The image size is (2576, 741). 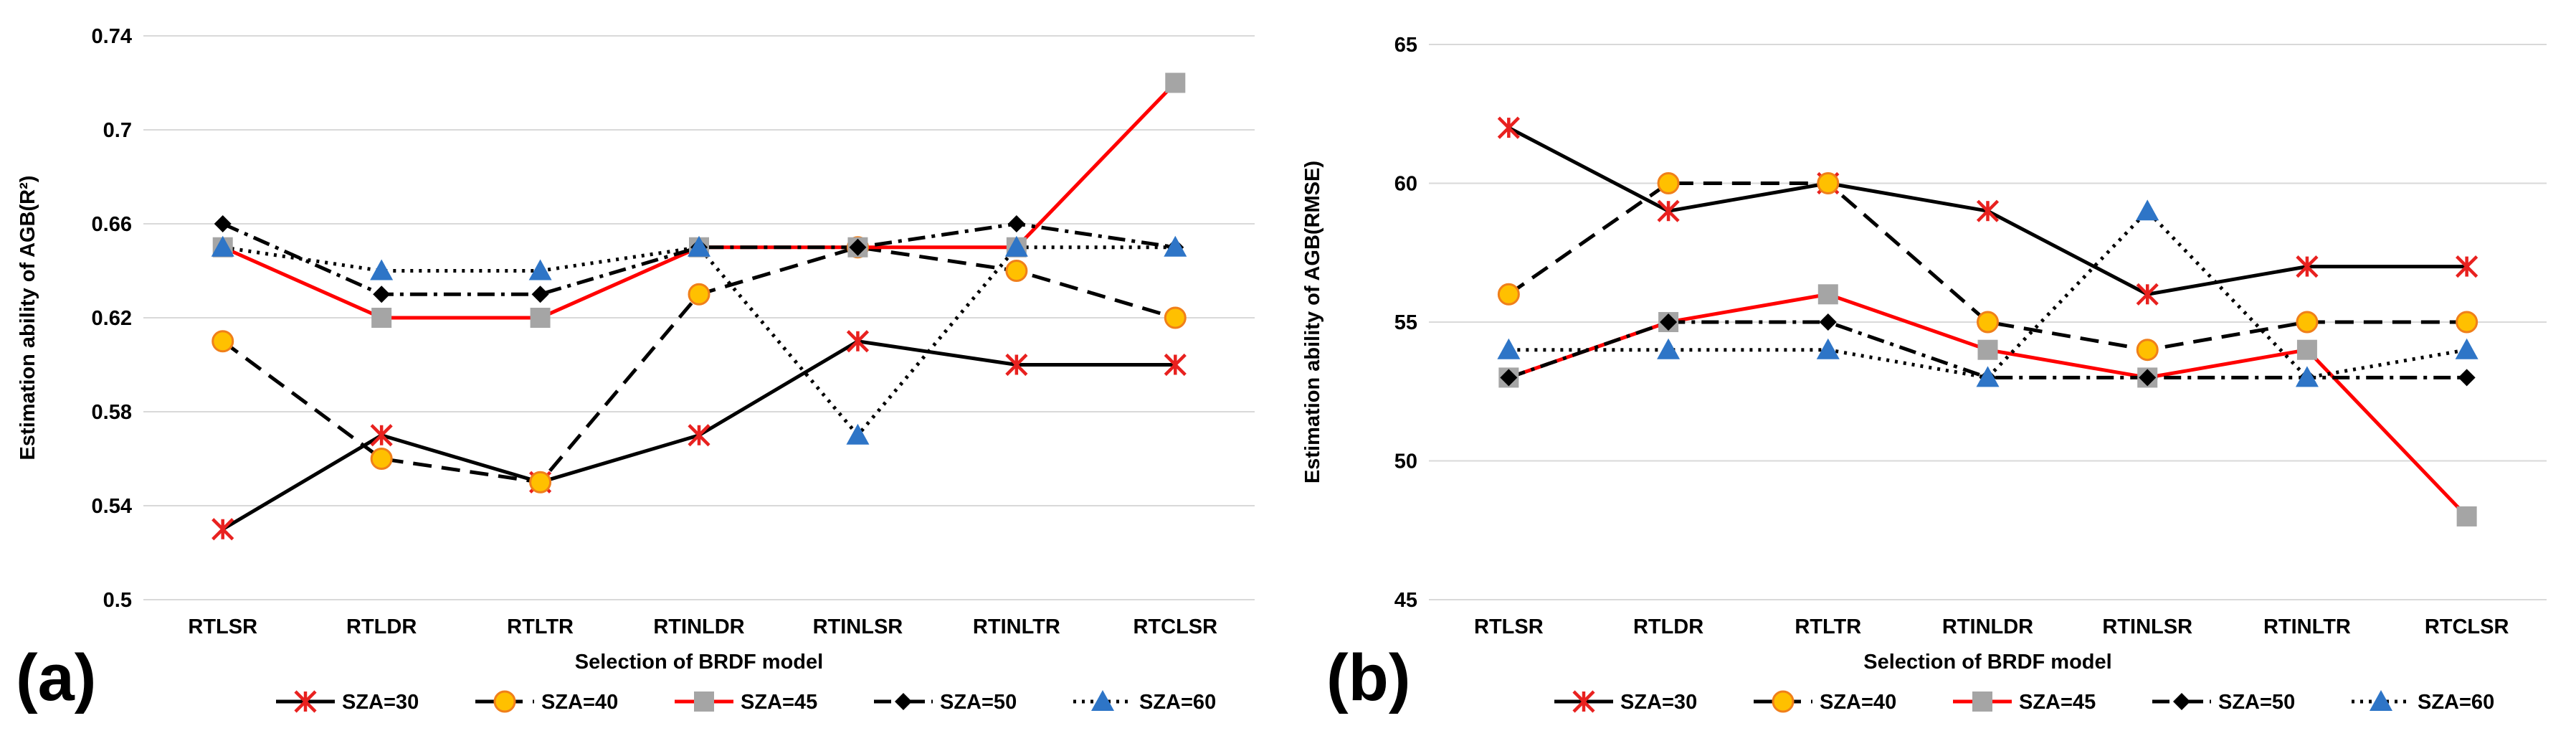 What do you see at coordinates (112, 412) in the screenshot?
I see `y-tick-label: 0.58` at bounding box center [112, 412].